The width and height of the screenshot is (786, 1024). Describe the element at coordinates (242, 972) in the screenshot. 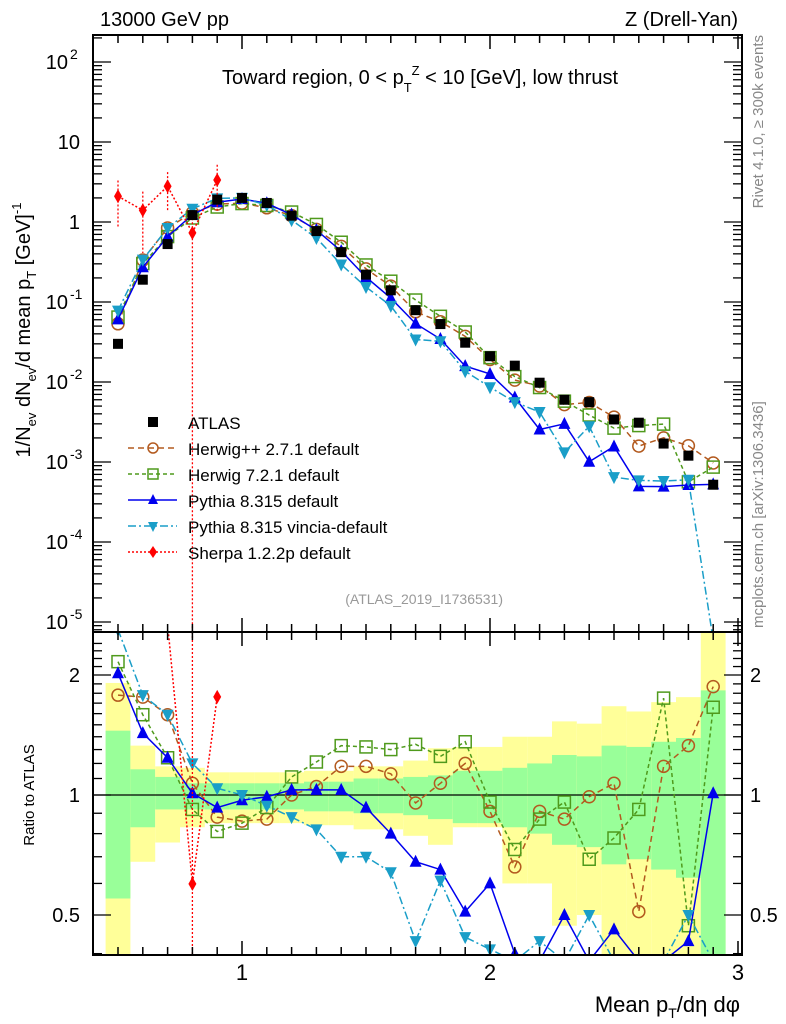

I see `x-tick-label: 1` at that location.